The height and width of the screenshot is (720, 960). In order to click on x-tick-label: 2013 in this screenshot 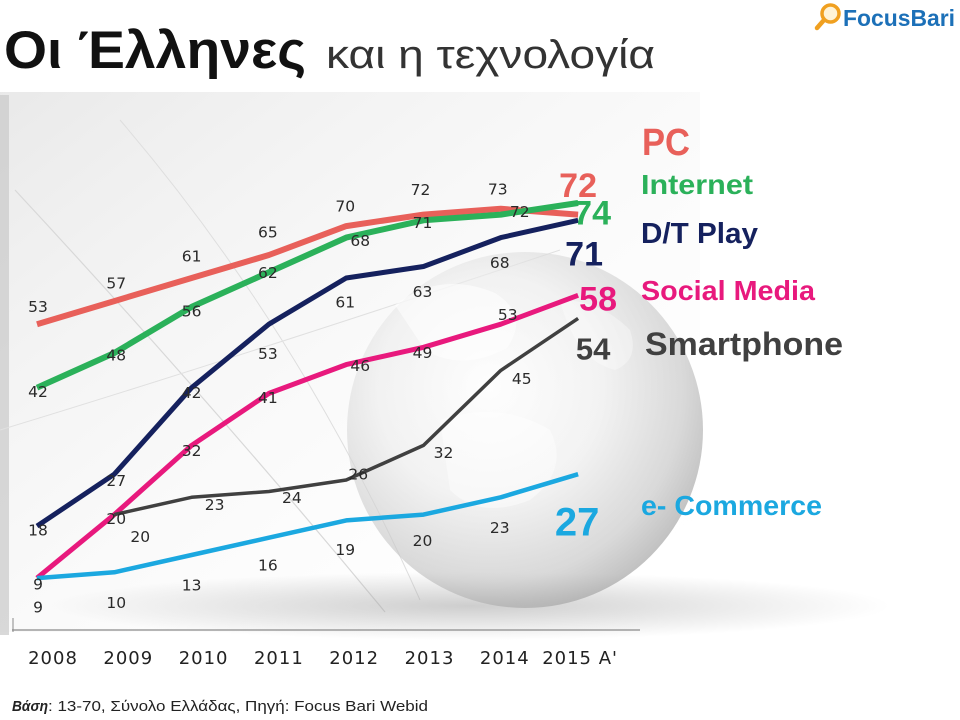, I will do `click(430, 658)`.